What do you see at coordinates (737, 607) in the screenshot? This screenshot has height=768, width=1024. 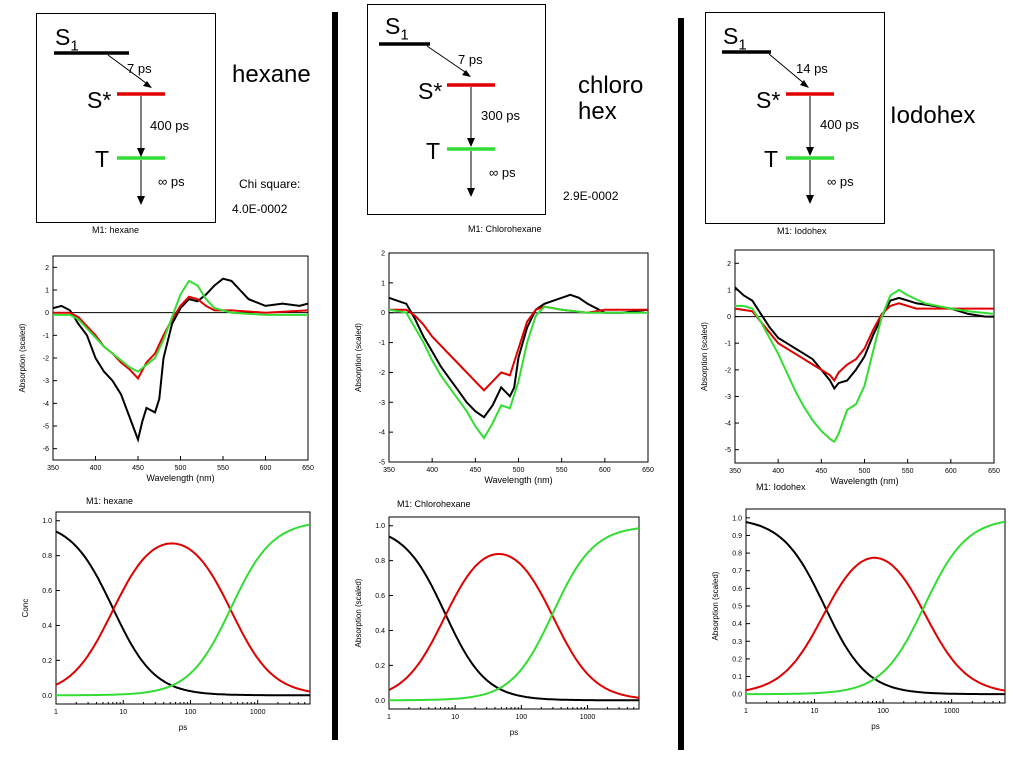 I see `y-tick-label: 0.5` at bounding box center [737, 607].